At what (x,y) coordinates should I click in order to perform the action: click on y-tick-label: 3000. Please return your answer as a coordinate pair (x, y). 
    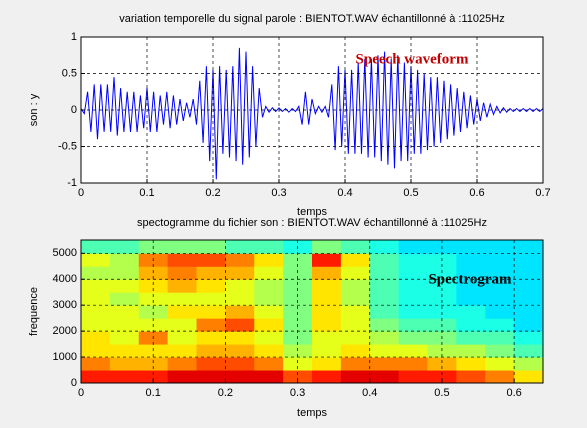
    Looking at the image, I should click on (65, 305).